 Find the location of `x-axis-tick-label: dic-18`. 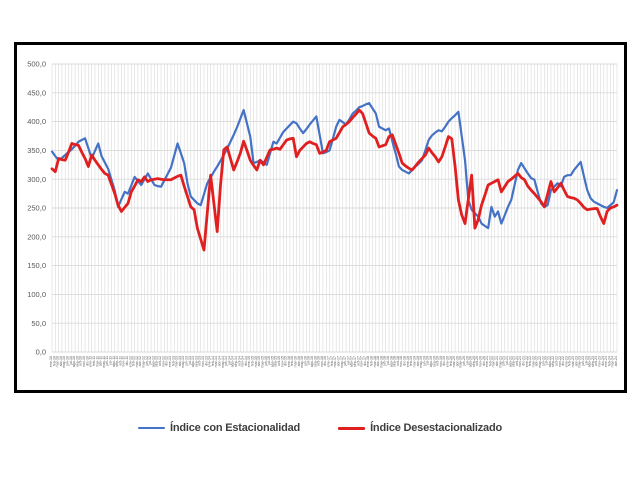

x-axis-tick-label: dic-18 is located at coordinates (405, 361).